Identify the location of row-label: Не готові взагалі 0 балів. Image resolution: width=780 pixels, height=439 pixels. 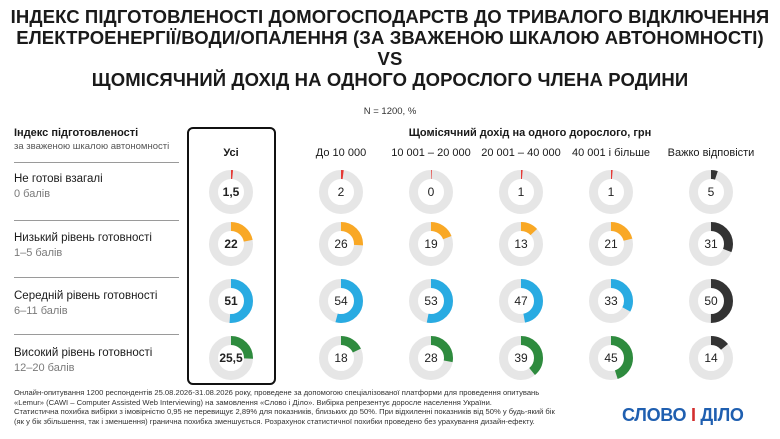
(99, 186).